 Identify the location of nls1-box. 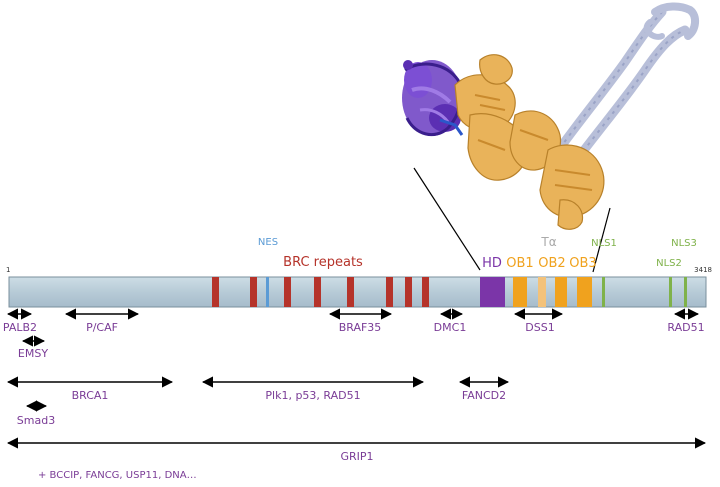
(603, 292).